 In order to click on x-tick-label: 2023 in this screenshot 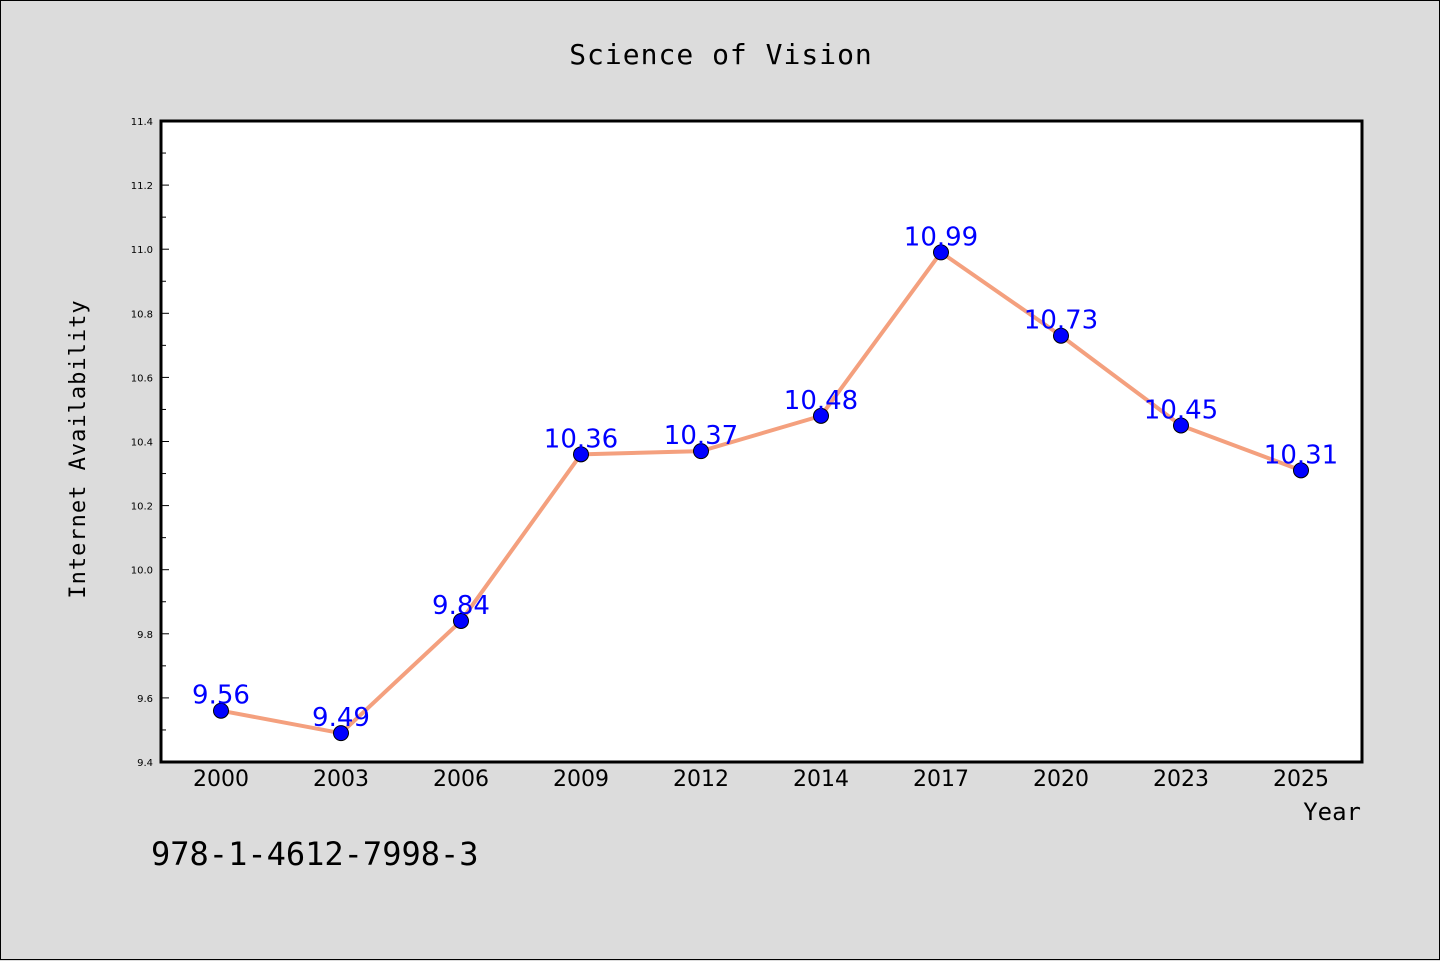, I will do `click(1181, 779)`.